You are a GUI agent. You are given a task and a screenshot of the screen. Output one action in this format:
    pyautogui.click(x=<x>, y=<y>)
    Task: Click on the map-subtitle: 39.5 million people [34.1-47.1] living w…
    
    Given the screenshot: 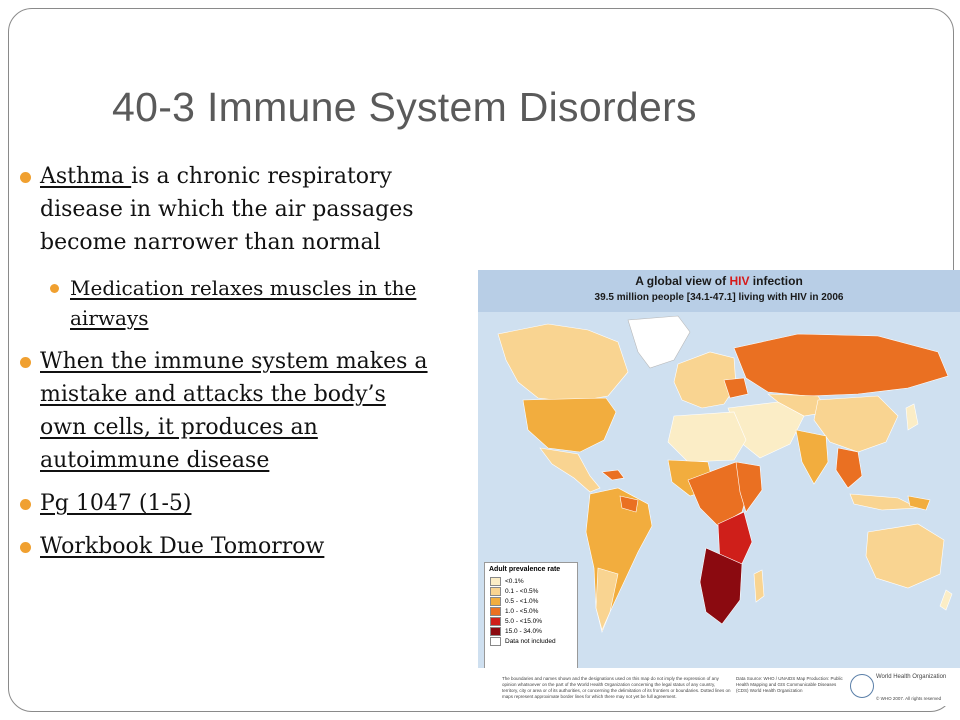 What is the action you would take?
    pyautogui.click(x=719, y=297)
    